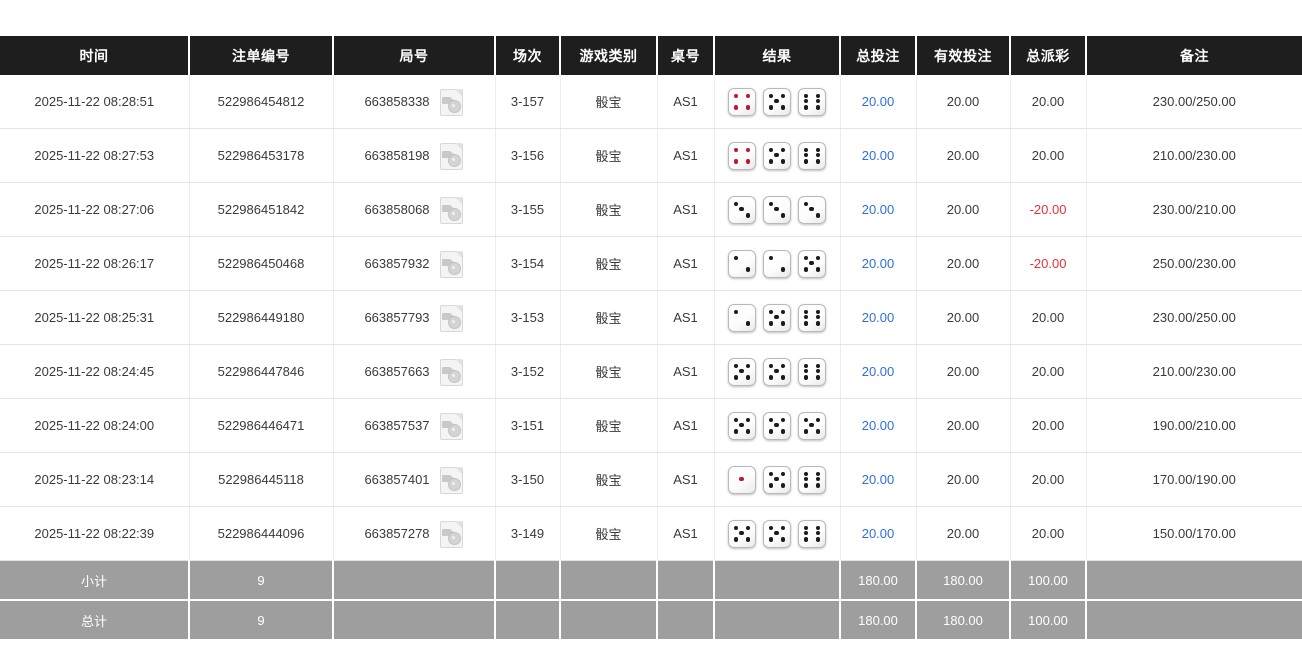 This screenshot has height=645, width=1302. I want to click on column-header-game: 游戏类别, so click(609, 55).